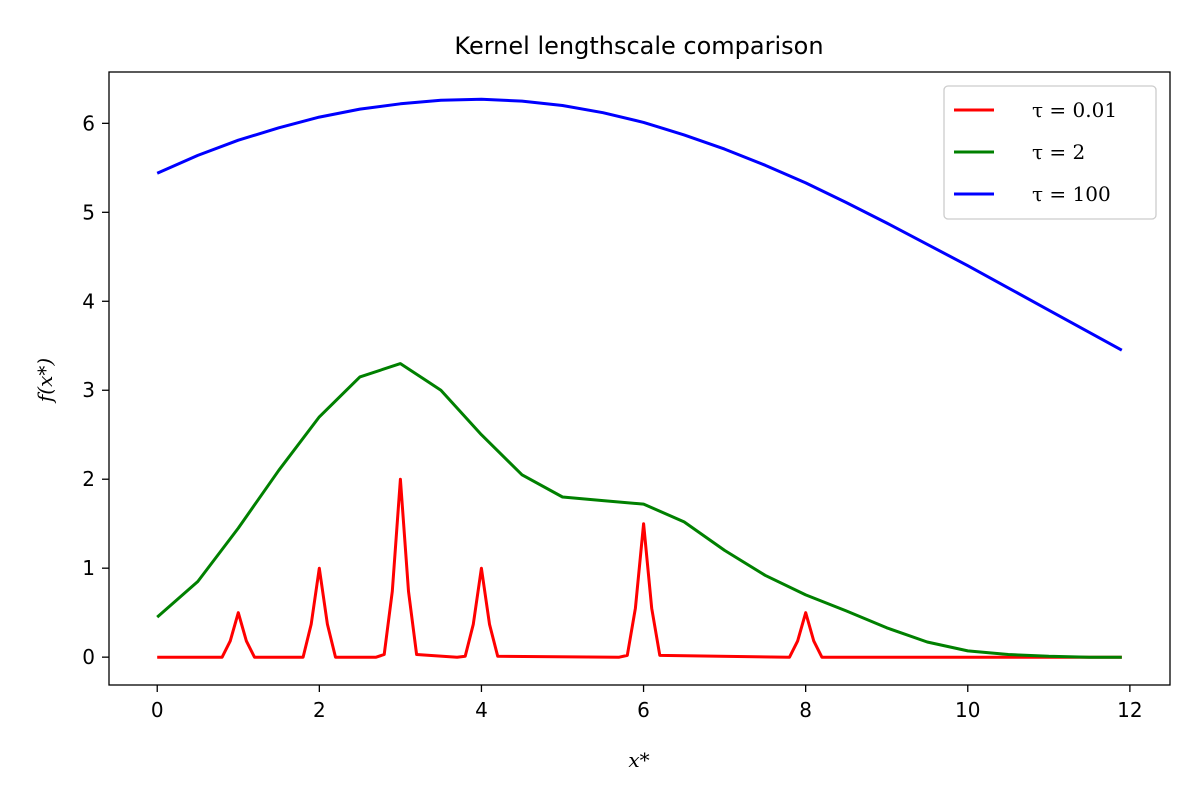 The image size is (1200, 800). I want to click on y-tick-label: 1, so click(88, 568).